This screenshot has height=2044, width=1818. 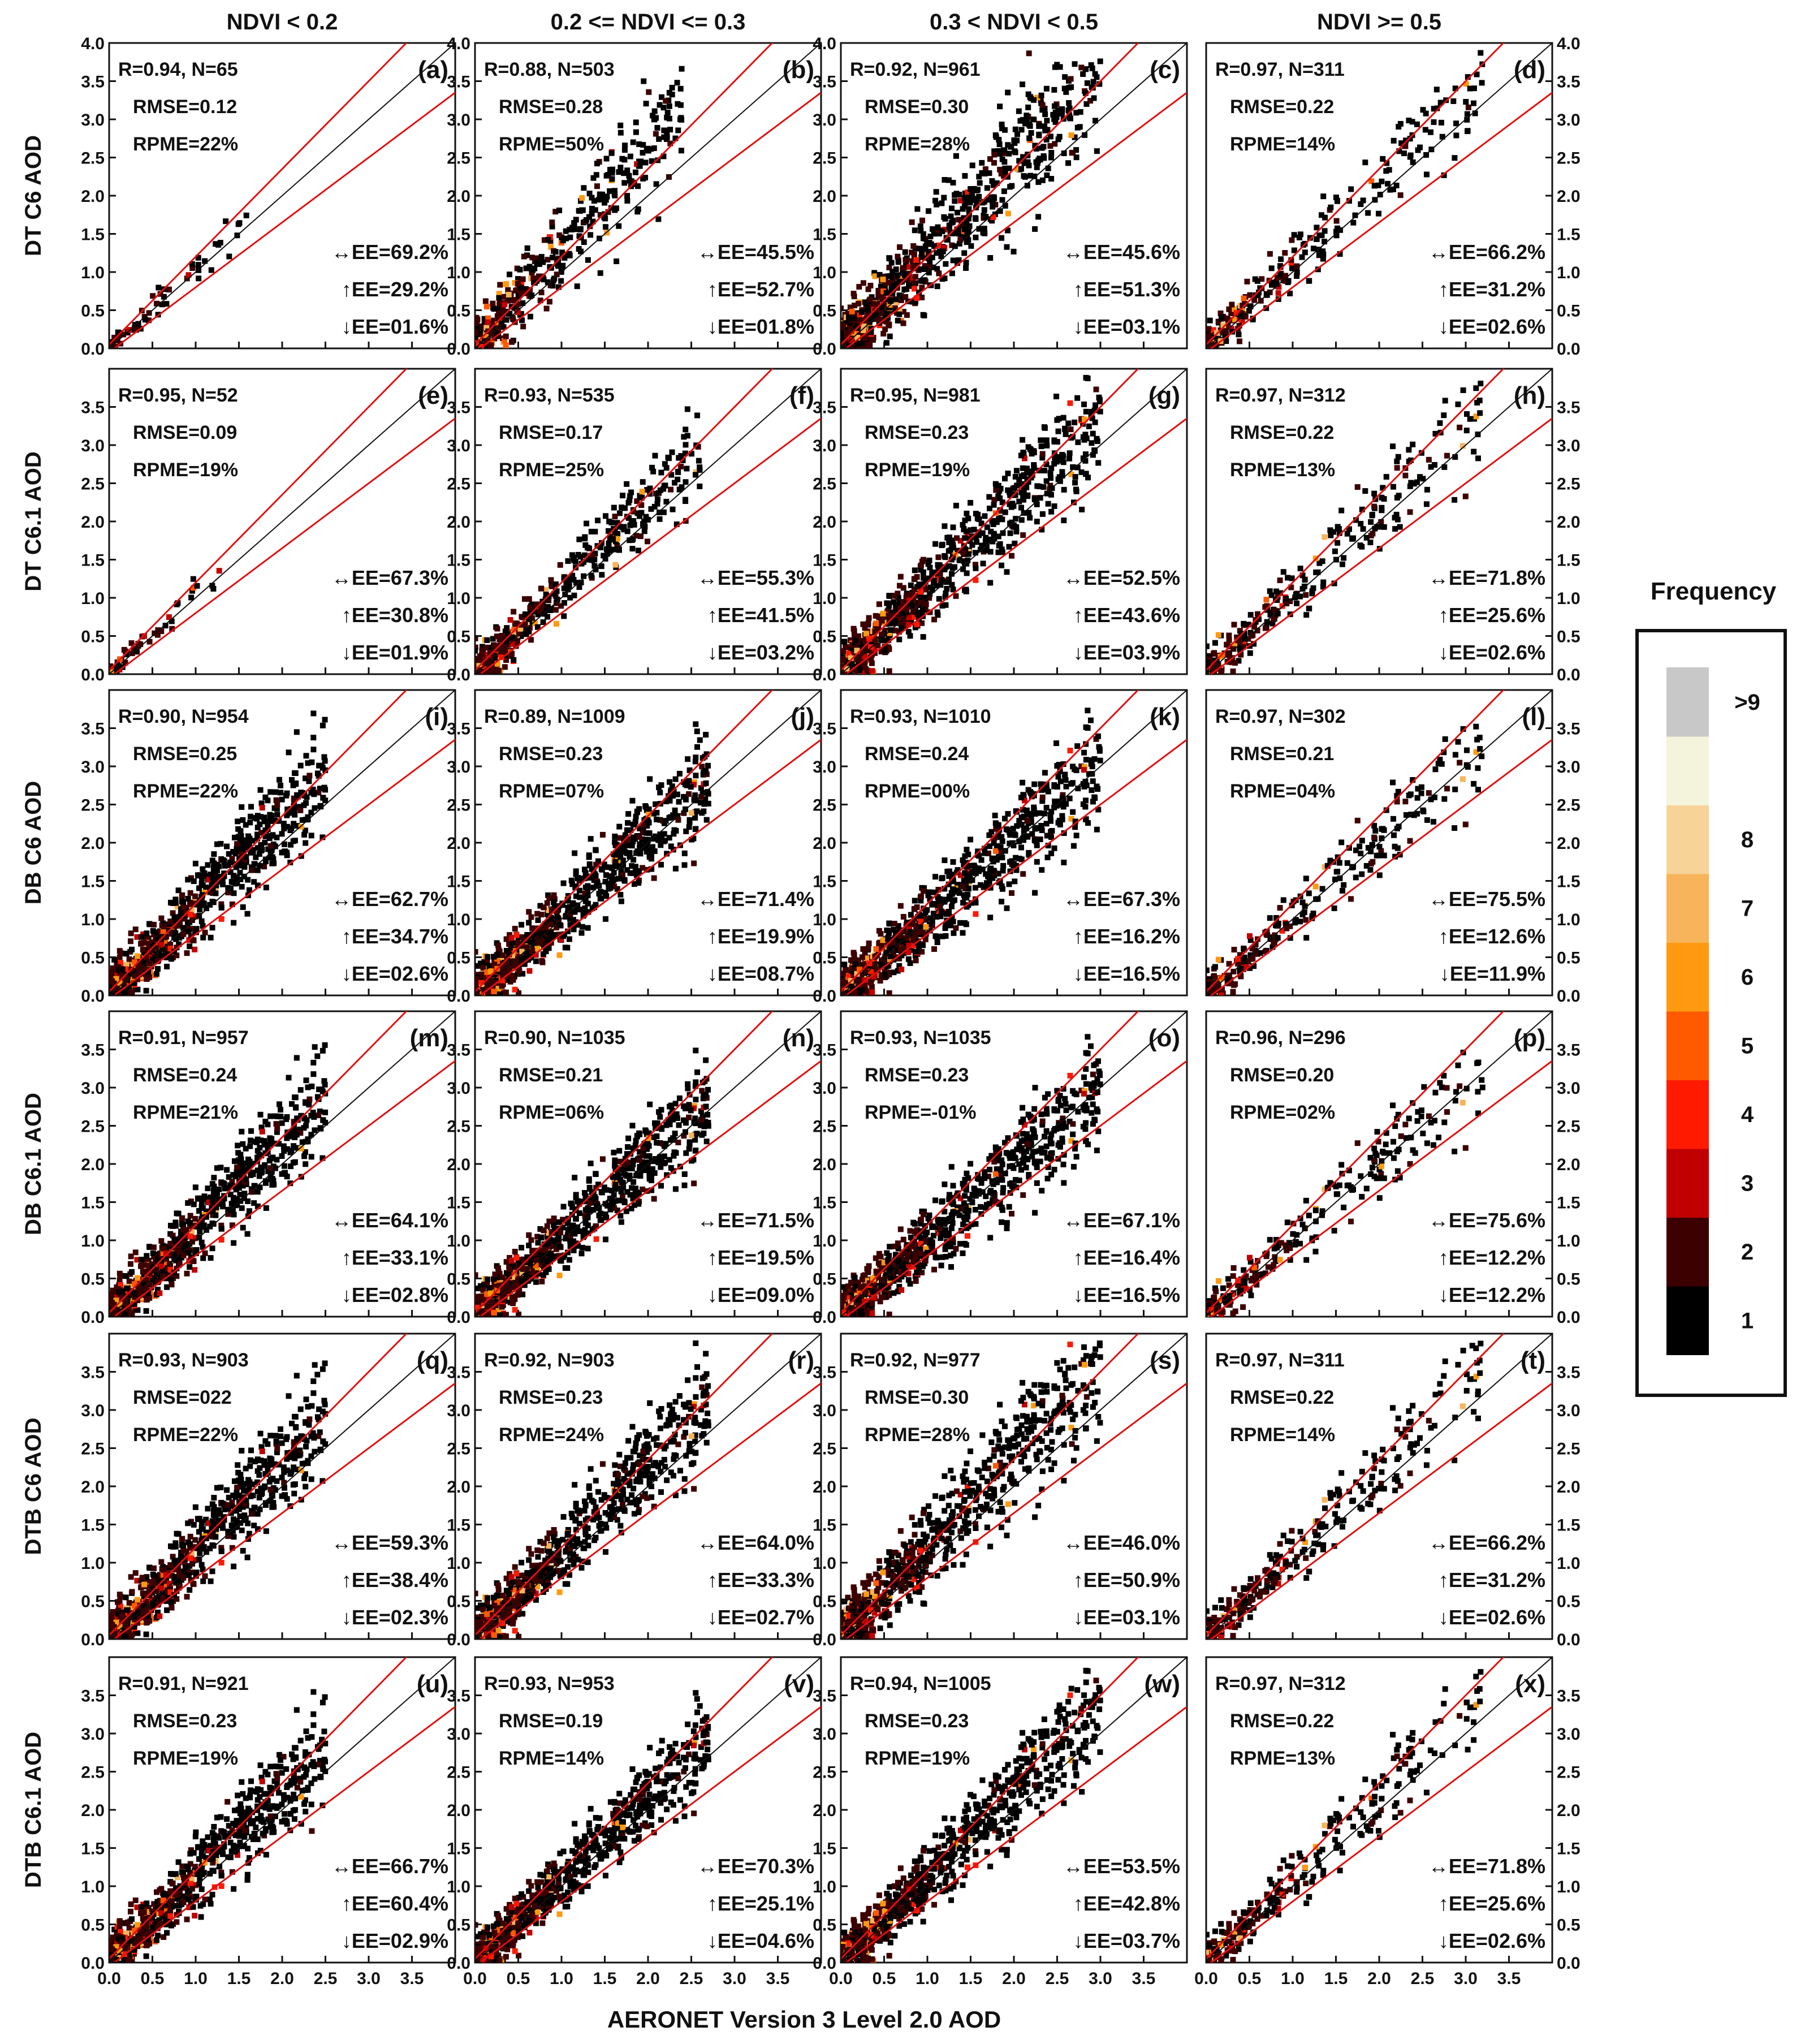 What do you see at coordinates (1569, 408) in the screenshot?
I see `y-tick-label: 3.5` at bounding box center [1569, 408].